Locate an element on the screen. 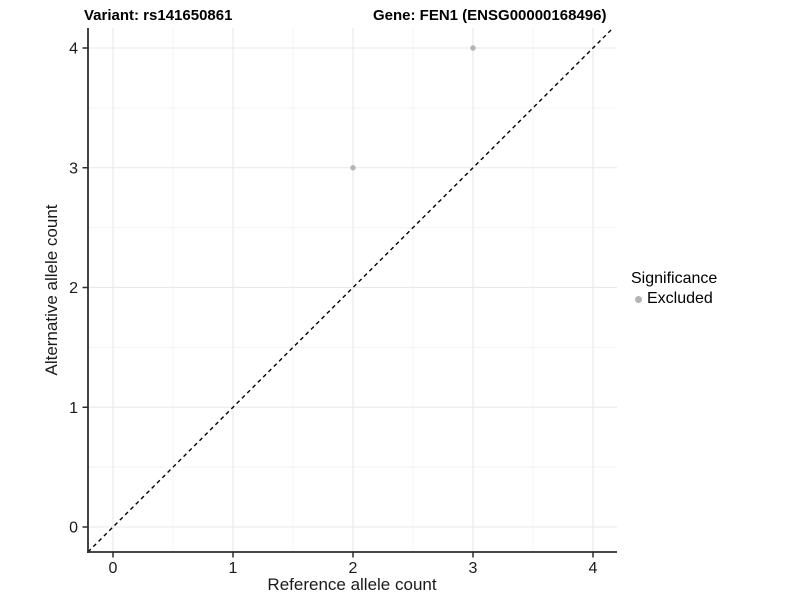 This screenshot has width=800, height=600. y-tick-label: 4 is located at coordinates (73, 49).